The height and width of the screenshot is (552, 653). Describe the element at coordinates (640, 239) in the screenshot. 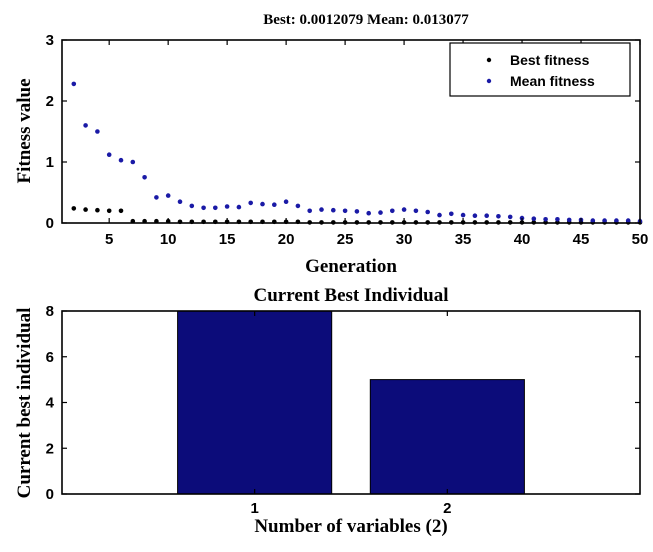

I see `x-tick-label: 50` at that location.